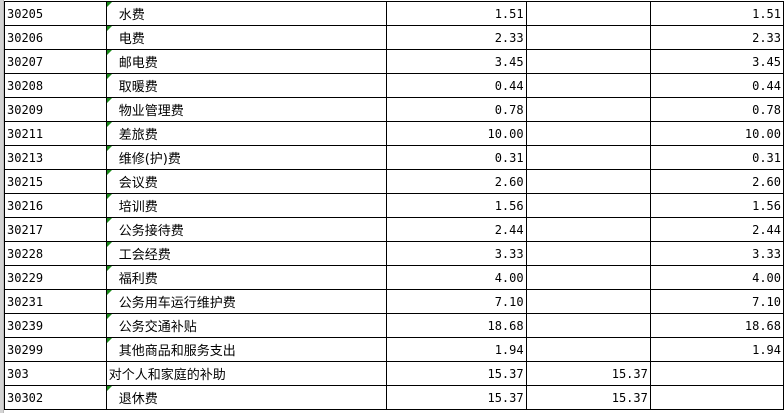  I want to click on cell-amount-total: 2.60, so click(456, 181).